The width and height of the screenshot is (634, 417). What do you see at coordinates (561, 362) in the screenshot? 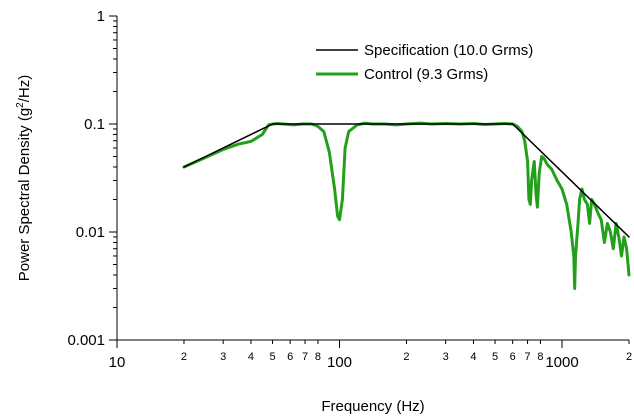
I see `x-major-tick-label: 1000` at bounding box center [561, 362].